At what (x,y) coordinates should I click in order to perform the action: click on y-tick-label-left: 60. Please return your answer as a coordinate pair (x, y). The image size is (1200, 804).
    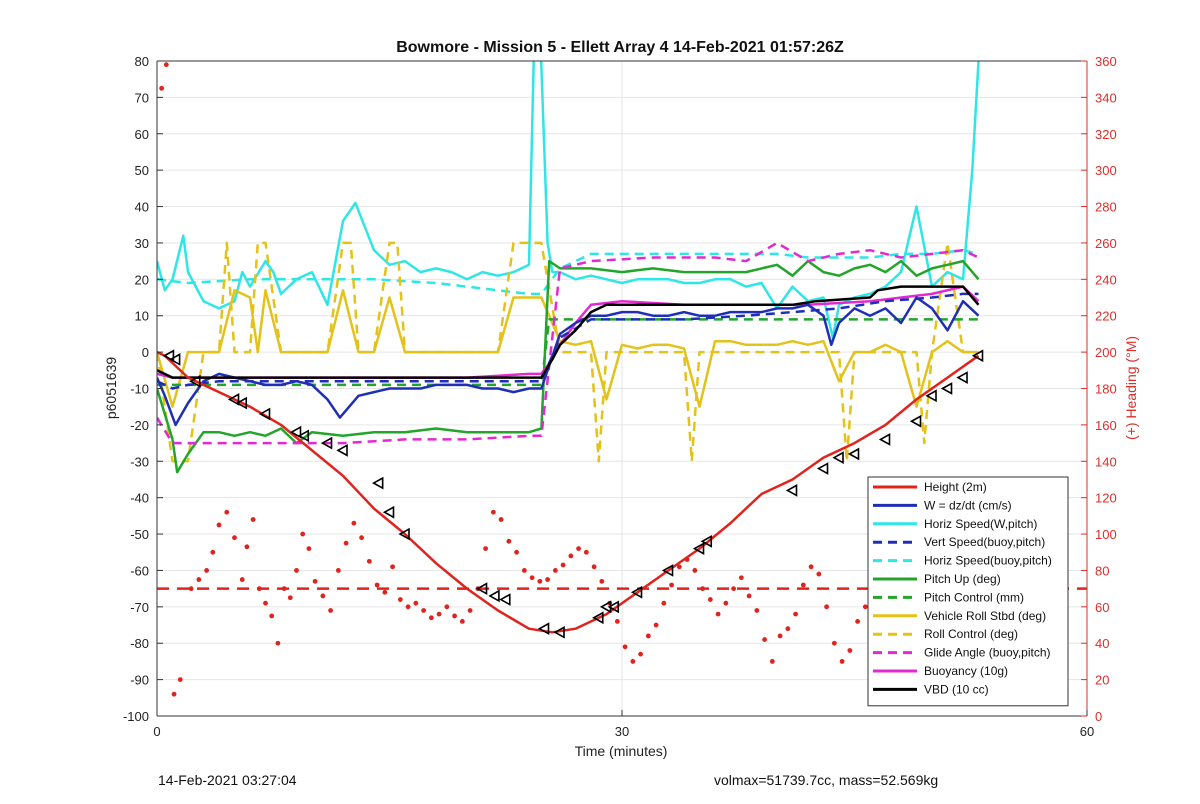
    Looking at the image, I should click on (142, 134).